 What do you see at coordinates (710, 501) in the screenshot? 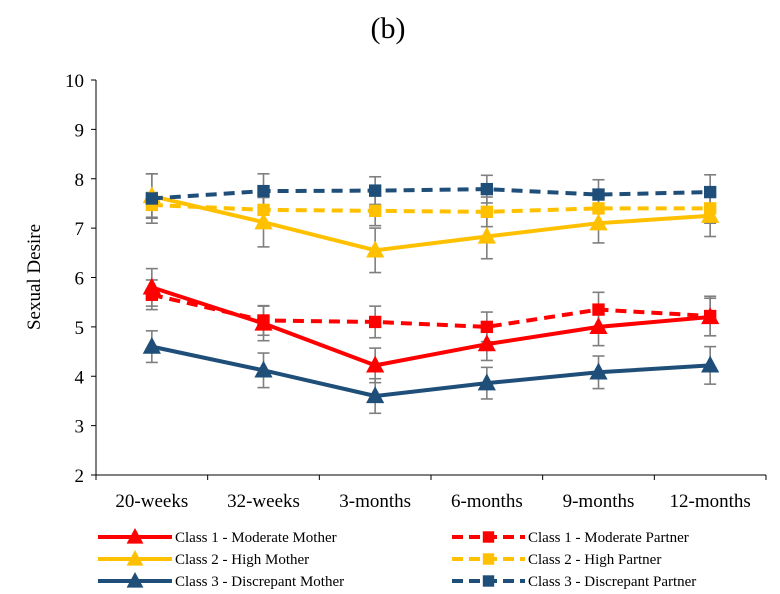
I see `x-tick-label: 12-months` at bounding box center [710, 501].